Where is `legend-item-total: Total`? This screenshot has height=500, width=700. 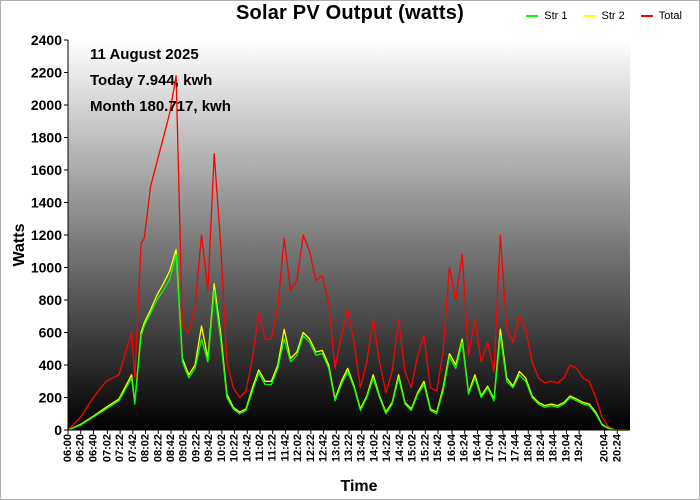 legend-item-total: Total is located at coordinates (661, 16).